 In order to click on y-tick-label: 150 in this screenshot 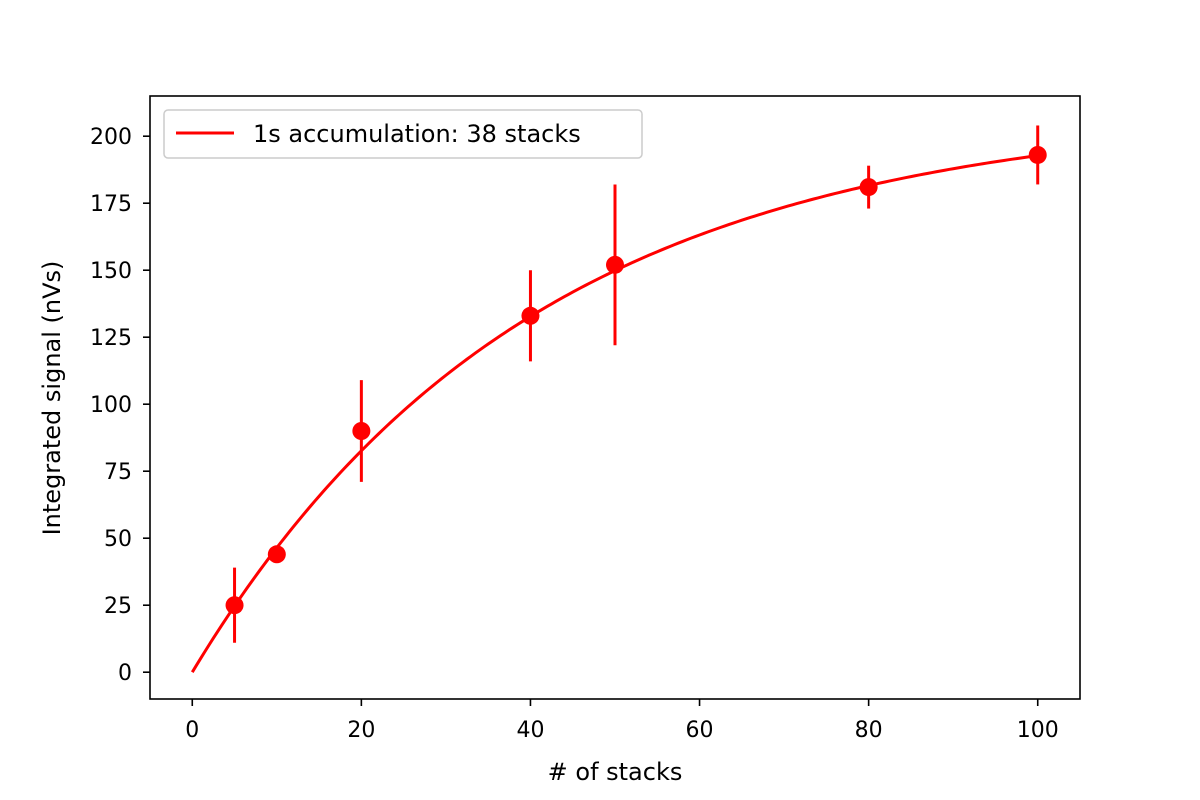, I will do `click(111, 271)`.